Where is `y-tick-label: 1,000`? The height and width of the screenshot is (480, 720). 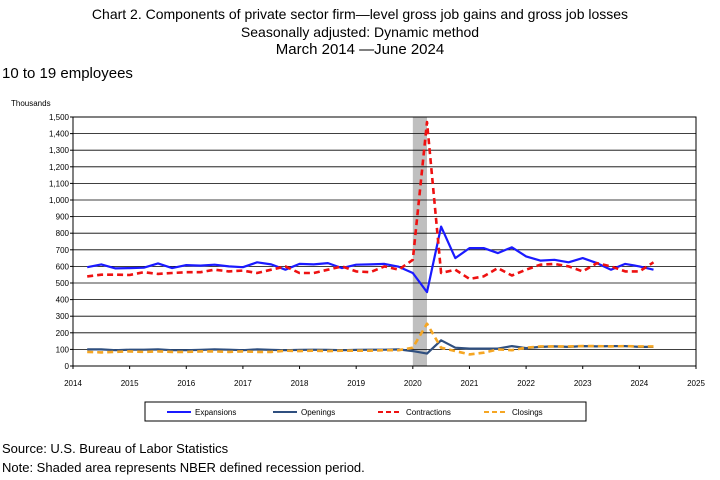
y-tick-label: 1,000 is located at coordinates (59, 200).